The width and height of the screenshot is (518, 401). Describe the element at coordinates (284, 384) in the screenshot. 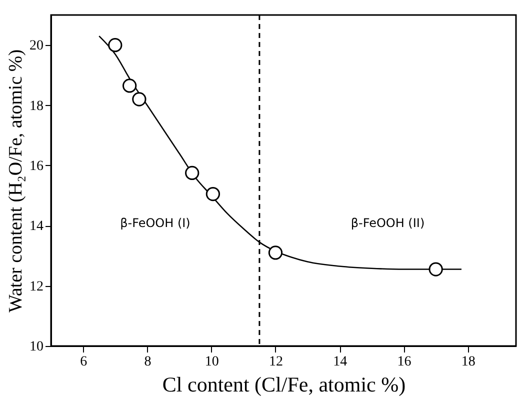

I see `x-axis-title: Cl content (Cl/Fe, atomic %)` at that location.